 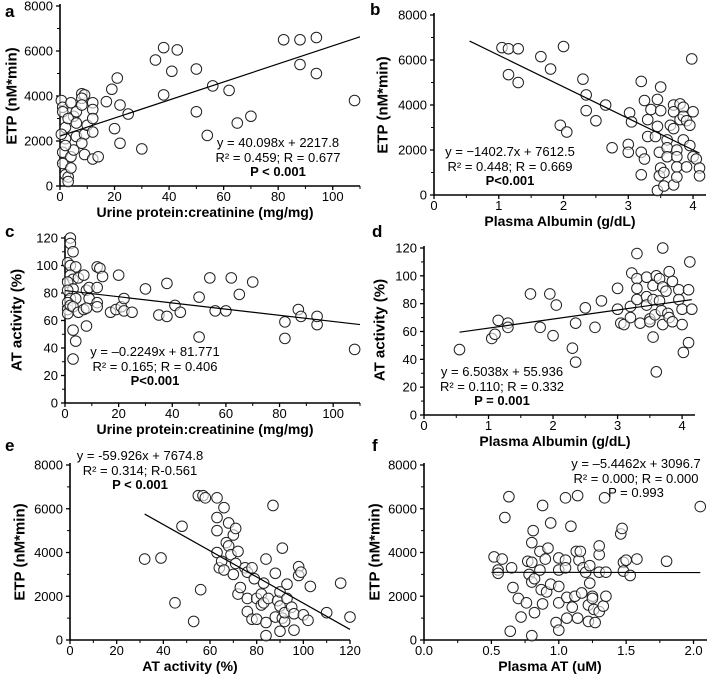 What do you see at coordinates (278, 157) in the screenshot?
I see `r-values: R² = 0.459; R = 0.677` at bounding box center [278, 157].